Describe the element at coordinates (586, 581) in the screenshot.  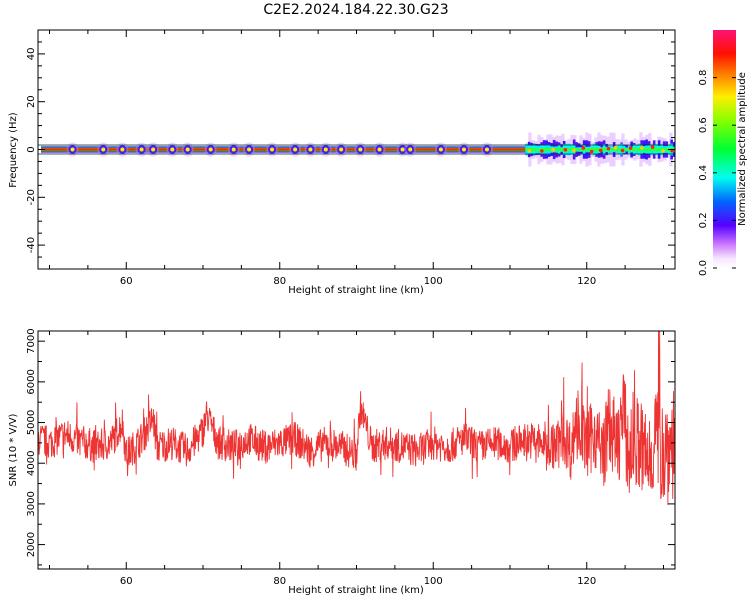
I see `snr-x-tick-label: 120` at that location.